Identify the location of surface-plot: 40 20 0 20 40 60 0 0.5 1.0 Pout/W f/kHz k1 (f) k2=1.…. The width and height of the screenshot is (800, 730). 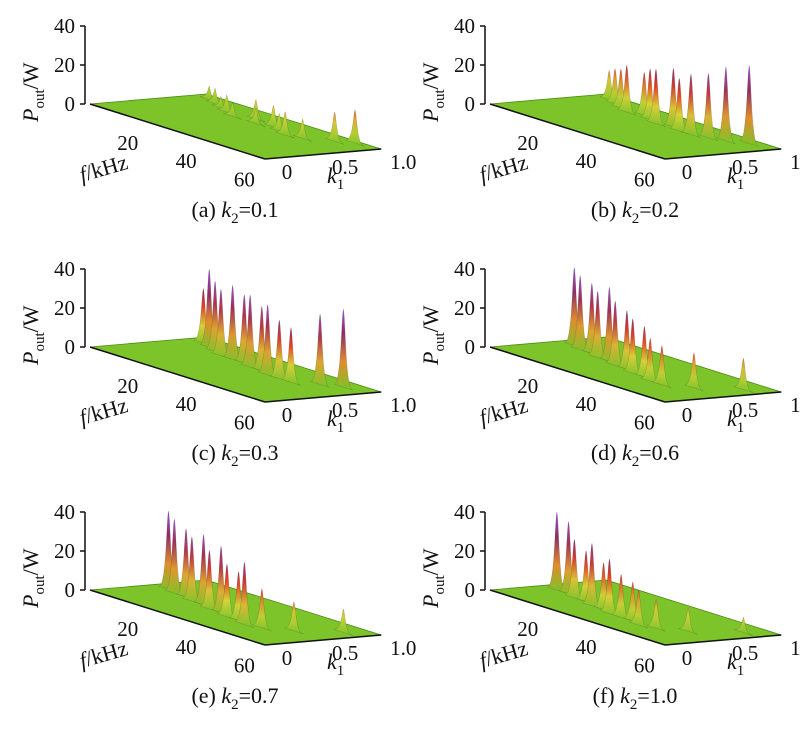
(609, 606).